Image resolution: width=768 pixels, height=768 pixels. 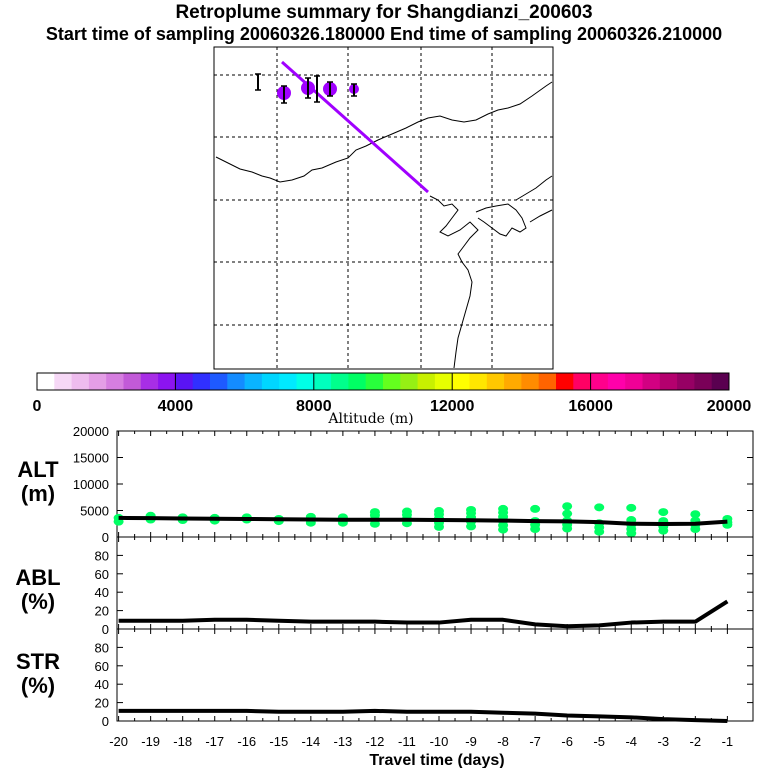 What do you see at coordinates (314, 406) in the screenshot?
I see `colorbar-tick-label: 8000` at bounding box center [314, 406].